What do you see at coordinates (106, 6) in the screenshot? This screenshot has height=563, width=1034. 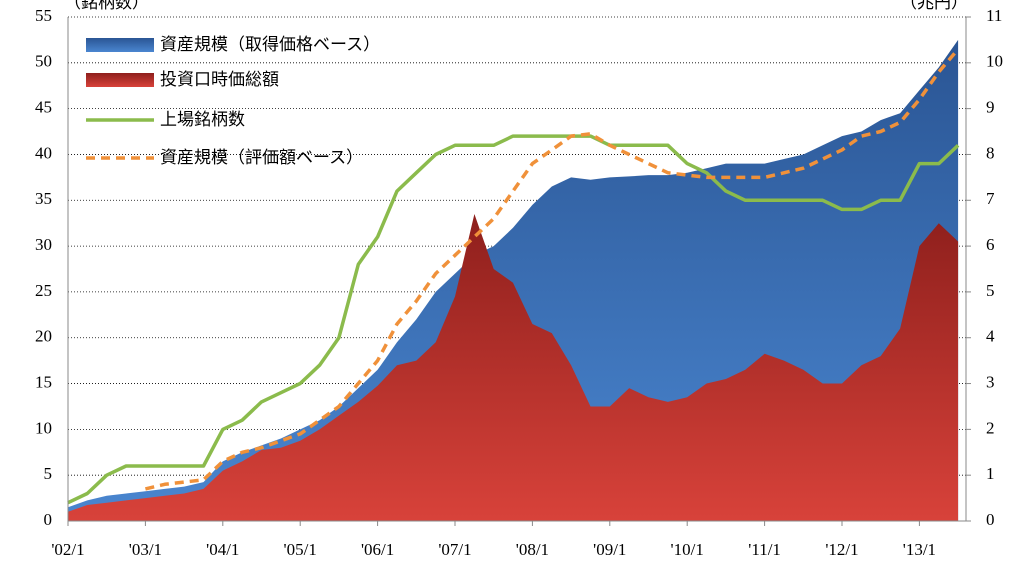 I see `y-axis-label: （銘柄数）` at bounding box center [106, 6].